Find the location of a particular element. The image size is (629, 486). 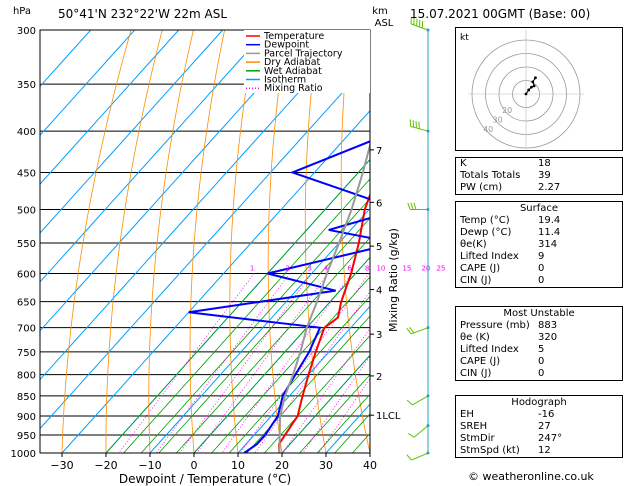

row-label: θe(K) is located at coordinates (473, 244).